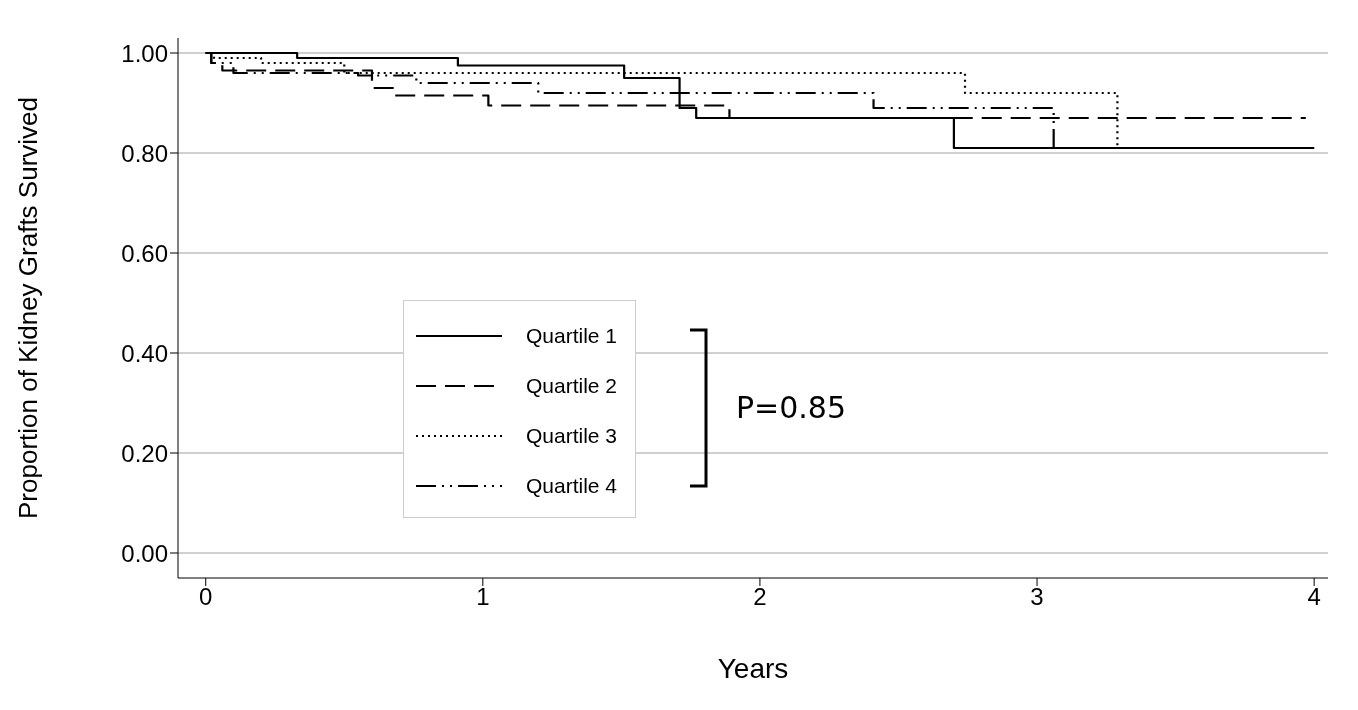 The height and width of the screenshot is (710, 1358). I want to click on y-tick-label: 1.00, so click(144, 53).